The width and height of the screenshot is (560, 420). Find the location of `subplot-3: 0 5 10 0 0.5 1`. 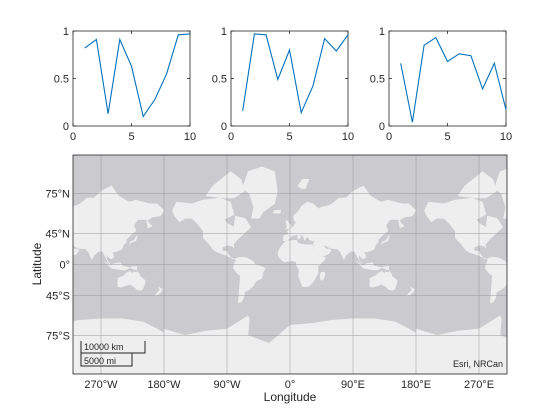

subplot-3: 0 5 10 0 0.5 1 is located at coordinates (441, 84).